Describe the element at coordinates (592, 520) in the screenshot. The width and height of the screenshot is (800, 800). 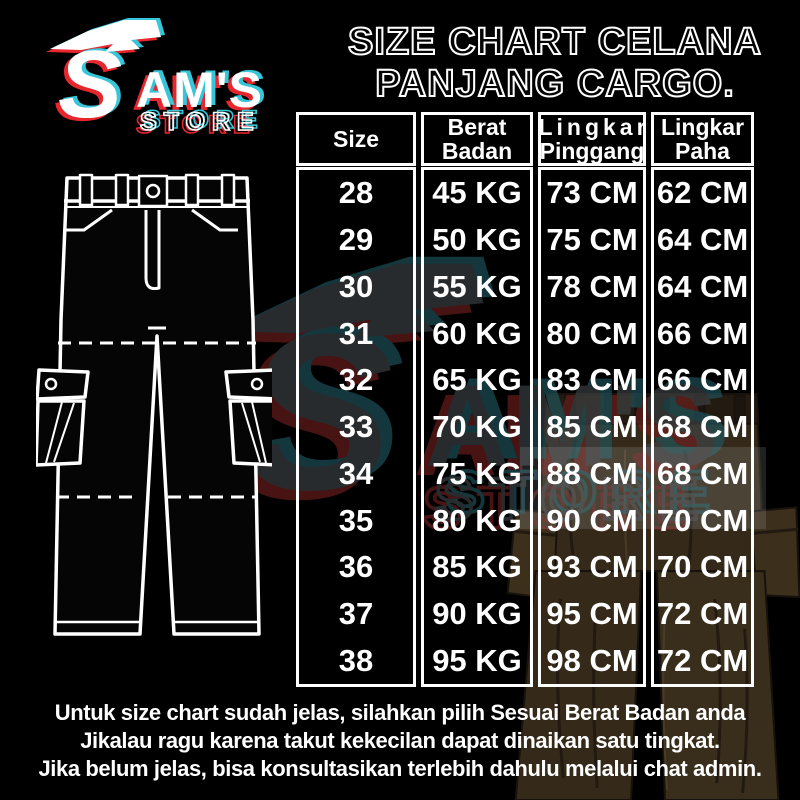
I see `table-cell-lingkar-pinggang-row-7: 90 CM` at that location.